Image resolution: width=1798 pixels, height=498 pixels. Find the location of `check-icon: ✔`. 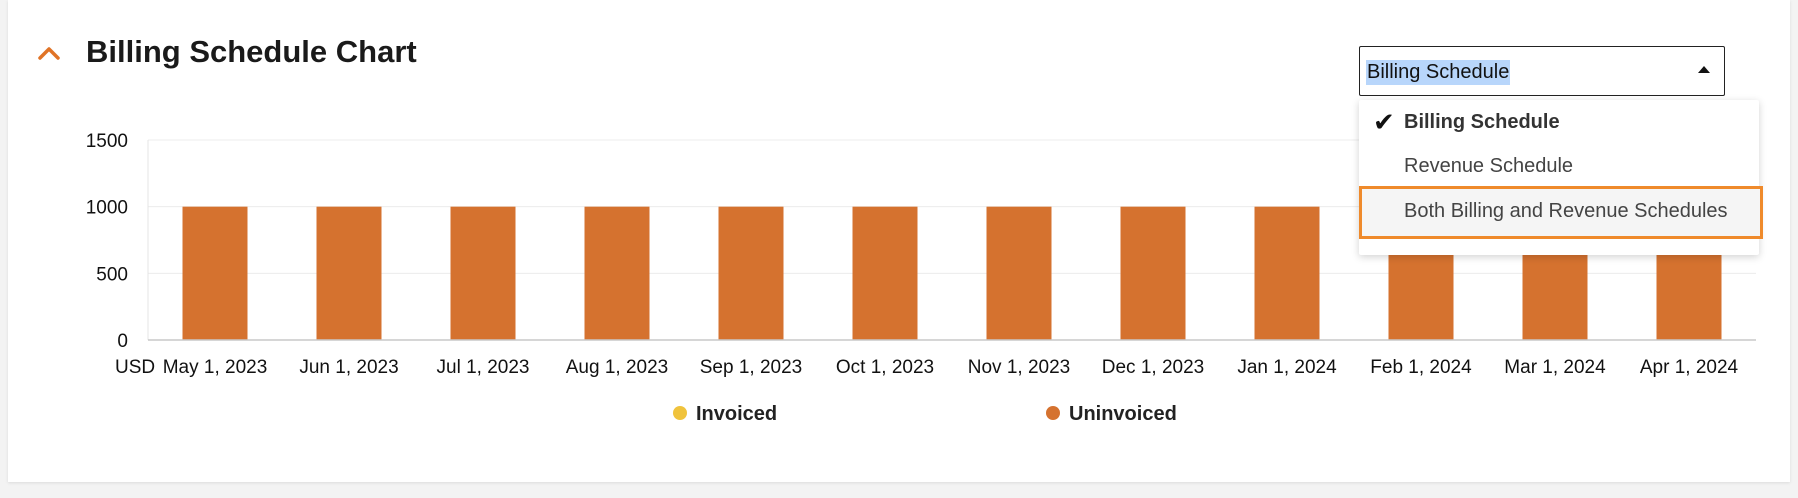

check-icon: ✔ is located at coordinates (1384, 123).